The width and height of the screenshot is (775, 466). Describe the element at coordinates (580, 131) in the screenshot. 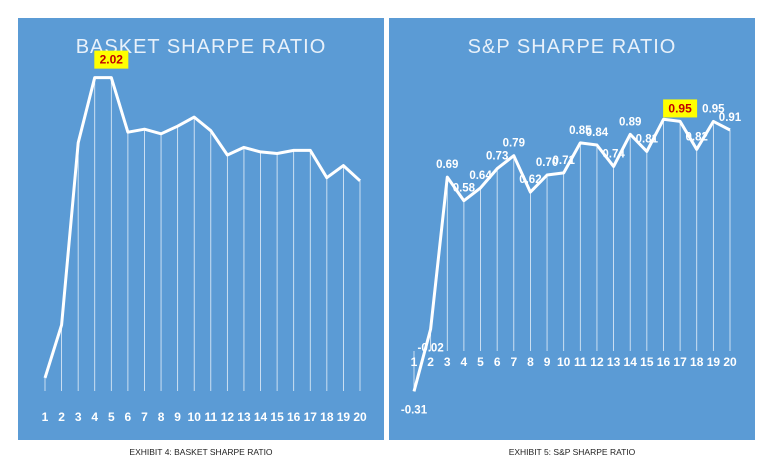

I see `data-label: 0.85` at that location.